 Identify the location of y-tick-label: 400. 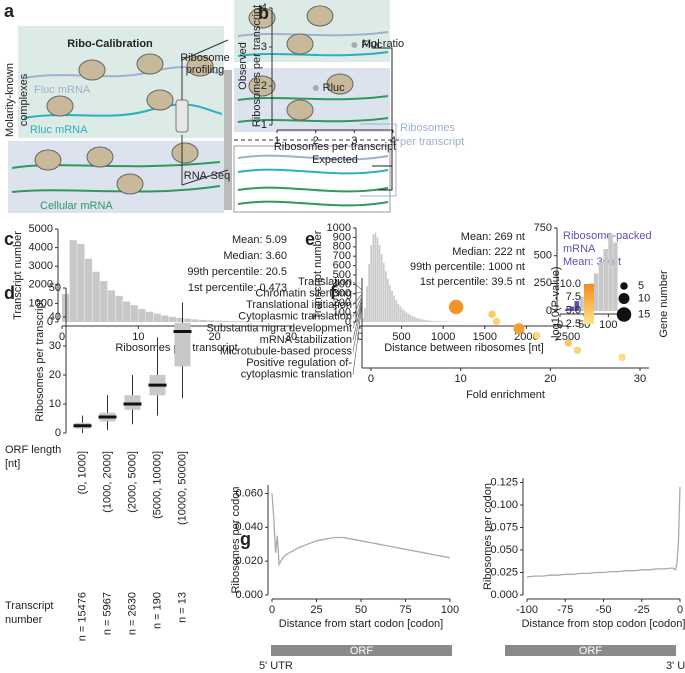
(342, 284).